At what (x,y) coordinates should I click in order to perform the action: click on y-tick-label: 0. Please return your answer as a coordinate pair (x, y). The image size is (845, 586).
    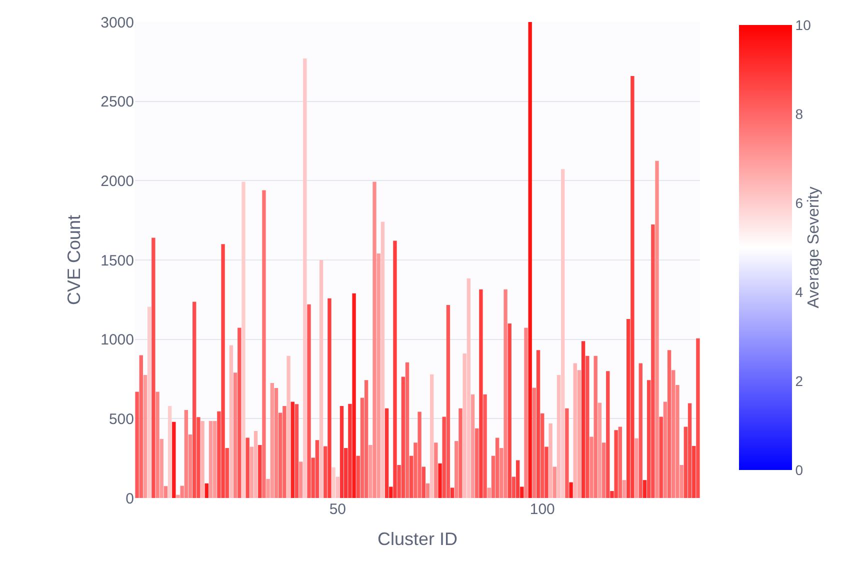
    Looking at the image, I should click on (130, 499).